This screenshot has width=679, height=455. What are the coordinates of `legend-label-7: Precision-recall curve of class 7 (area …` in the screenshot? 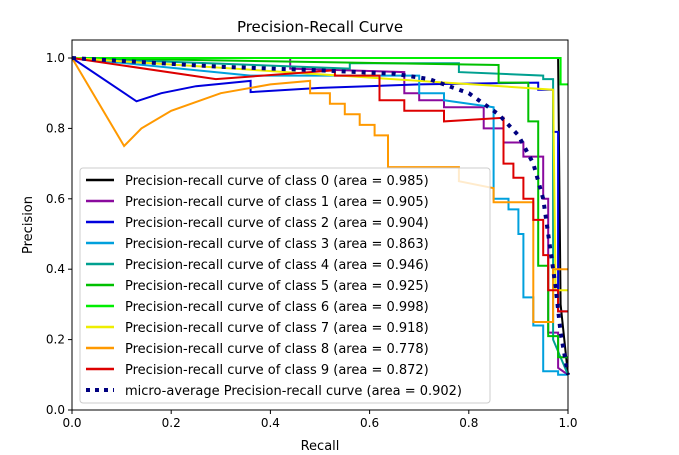 It's located at (277, 328).